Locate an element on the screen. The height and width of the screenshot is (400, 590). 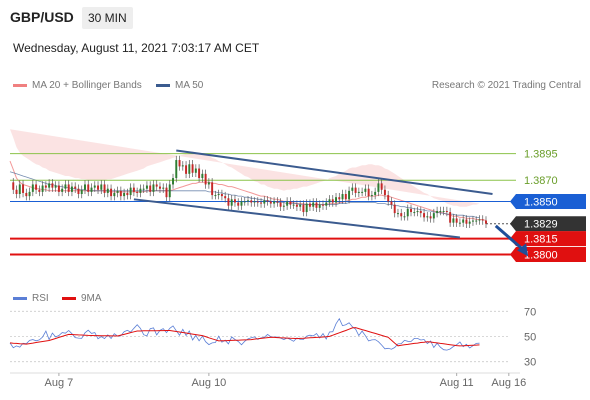
legend-label-9ma: 9MA is located at coordinates (91, 298).